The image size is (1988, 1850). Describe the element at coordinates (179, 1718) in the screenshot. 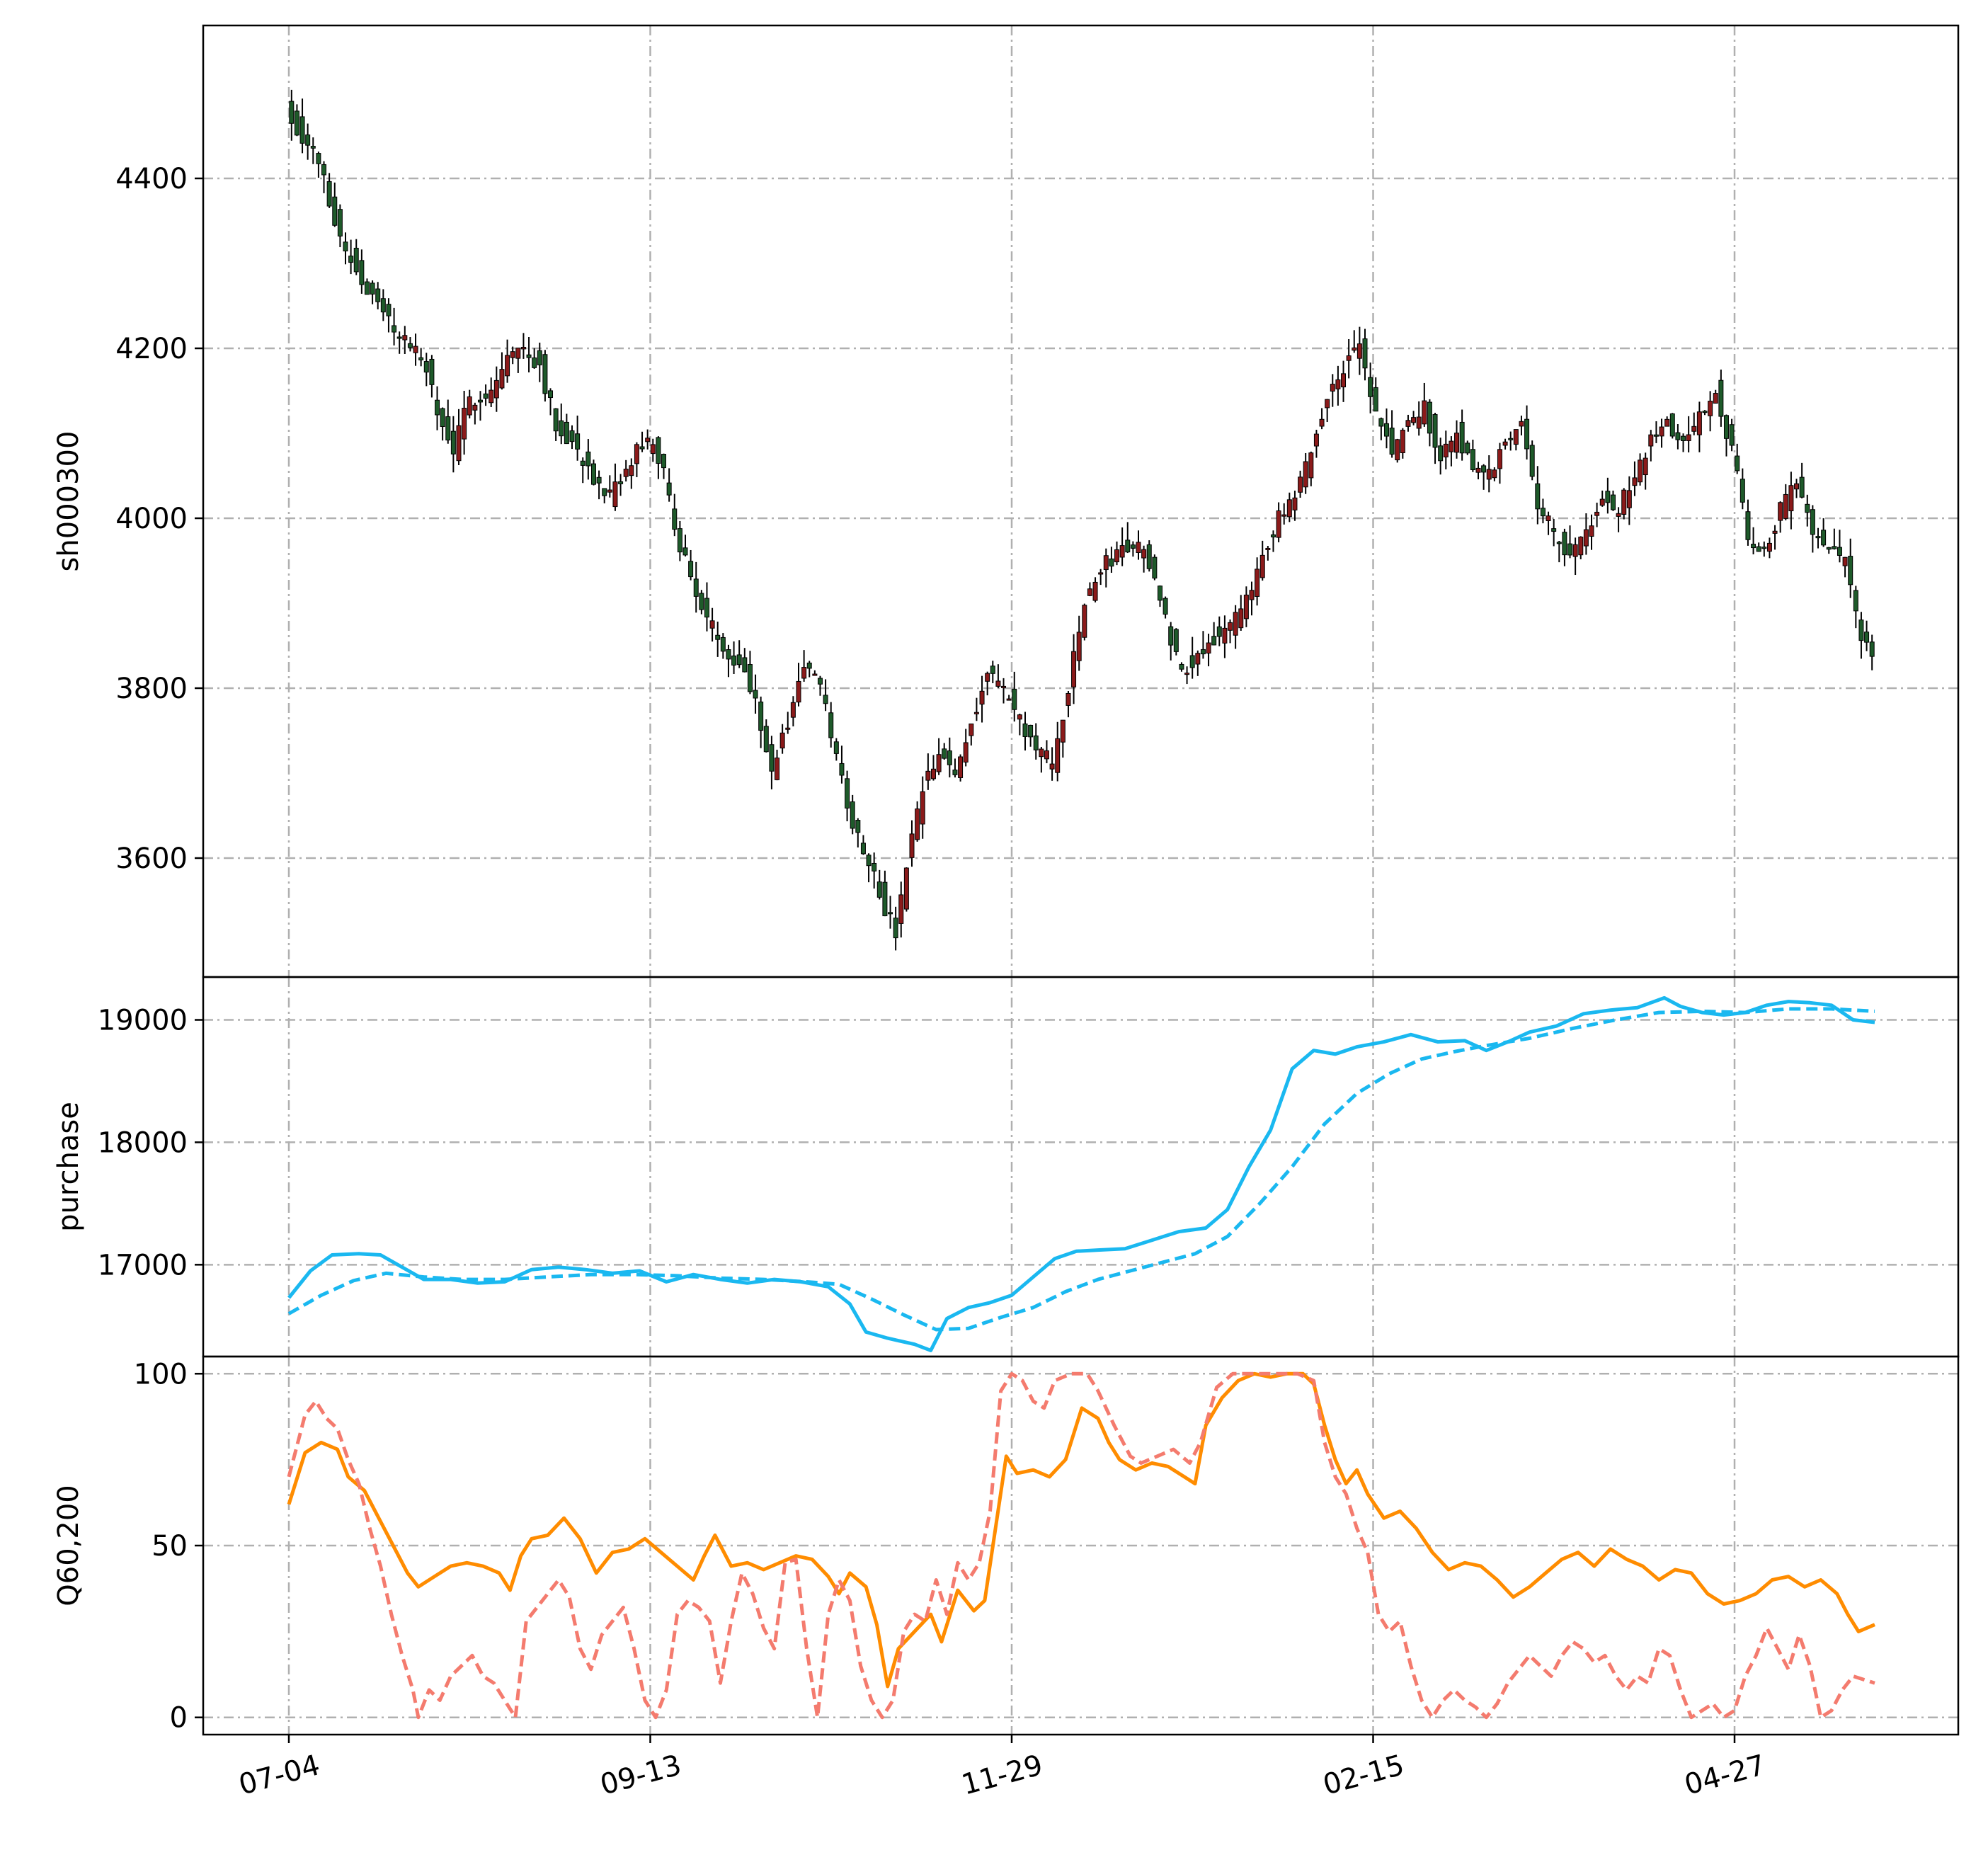

I see `y-tick-label: 0` at that location.